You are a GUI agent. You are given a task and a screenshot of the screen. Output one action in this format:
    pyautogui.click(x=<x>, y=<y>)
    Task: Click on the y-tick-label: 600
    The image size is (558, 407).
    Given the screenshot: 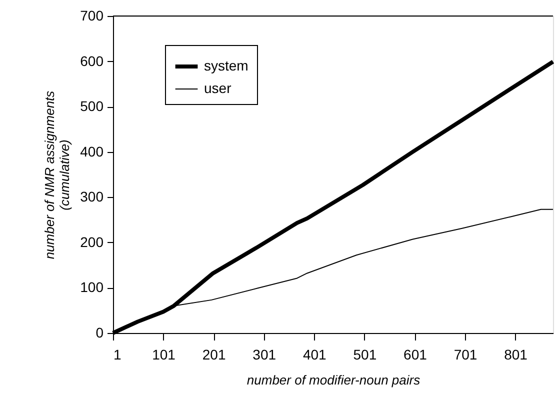 What is the action you would take?
    pyautogui.click(x=92, y=60)
    